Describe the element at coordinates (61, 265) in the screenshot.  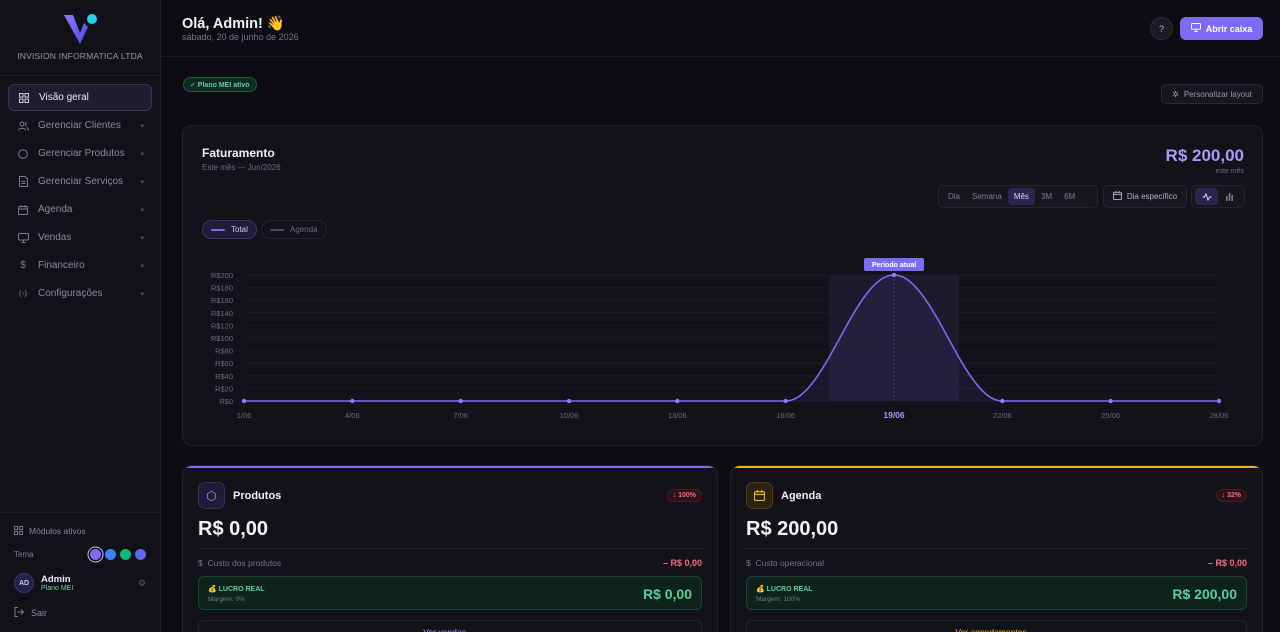
I see `sidebar-item-label: Financeiro` at that location.